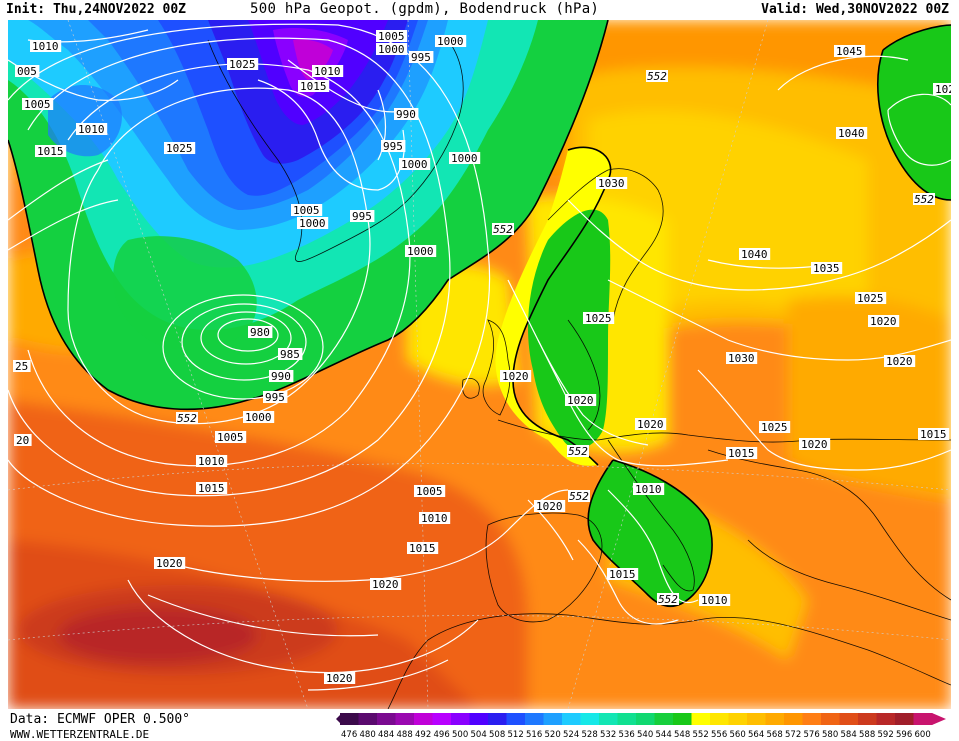 This screenshot has width=959, height=741. What do you see at coordinates (645, 735) in the screenshot?
I see `scale-tick-label: 540` at bounding box center [645, 735].